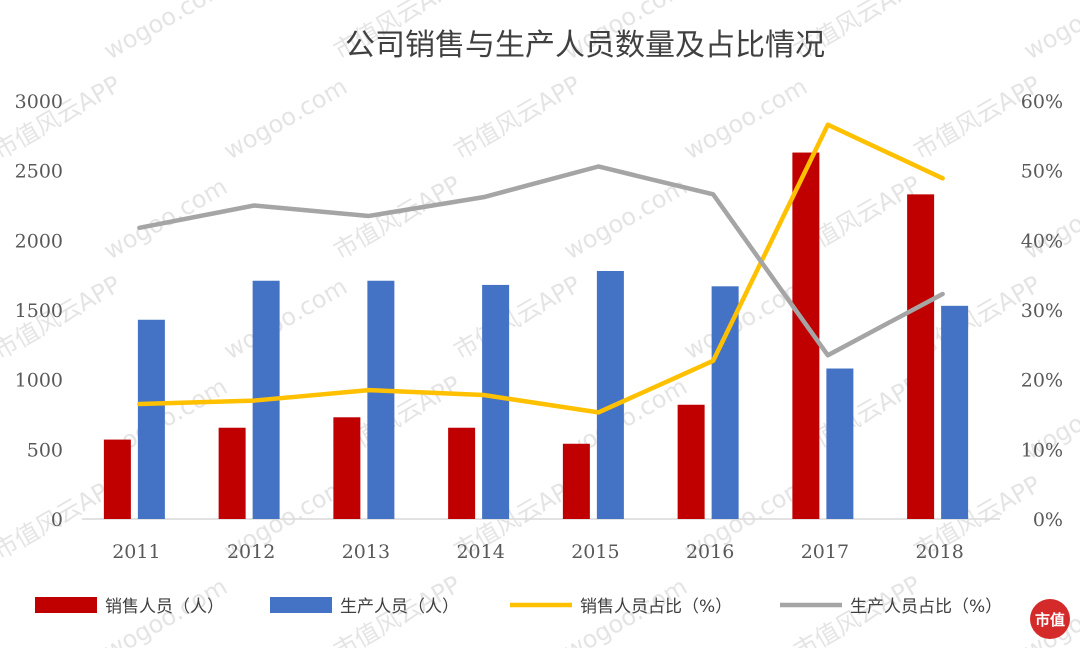 This screenshot has width=1080, height=648. What do you see at coordinates (926, 607) in the screenshot?
I see `legend-label: 生产人员占比（%）` at bounding box center [926, 607].